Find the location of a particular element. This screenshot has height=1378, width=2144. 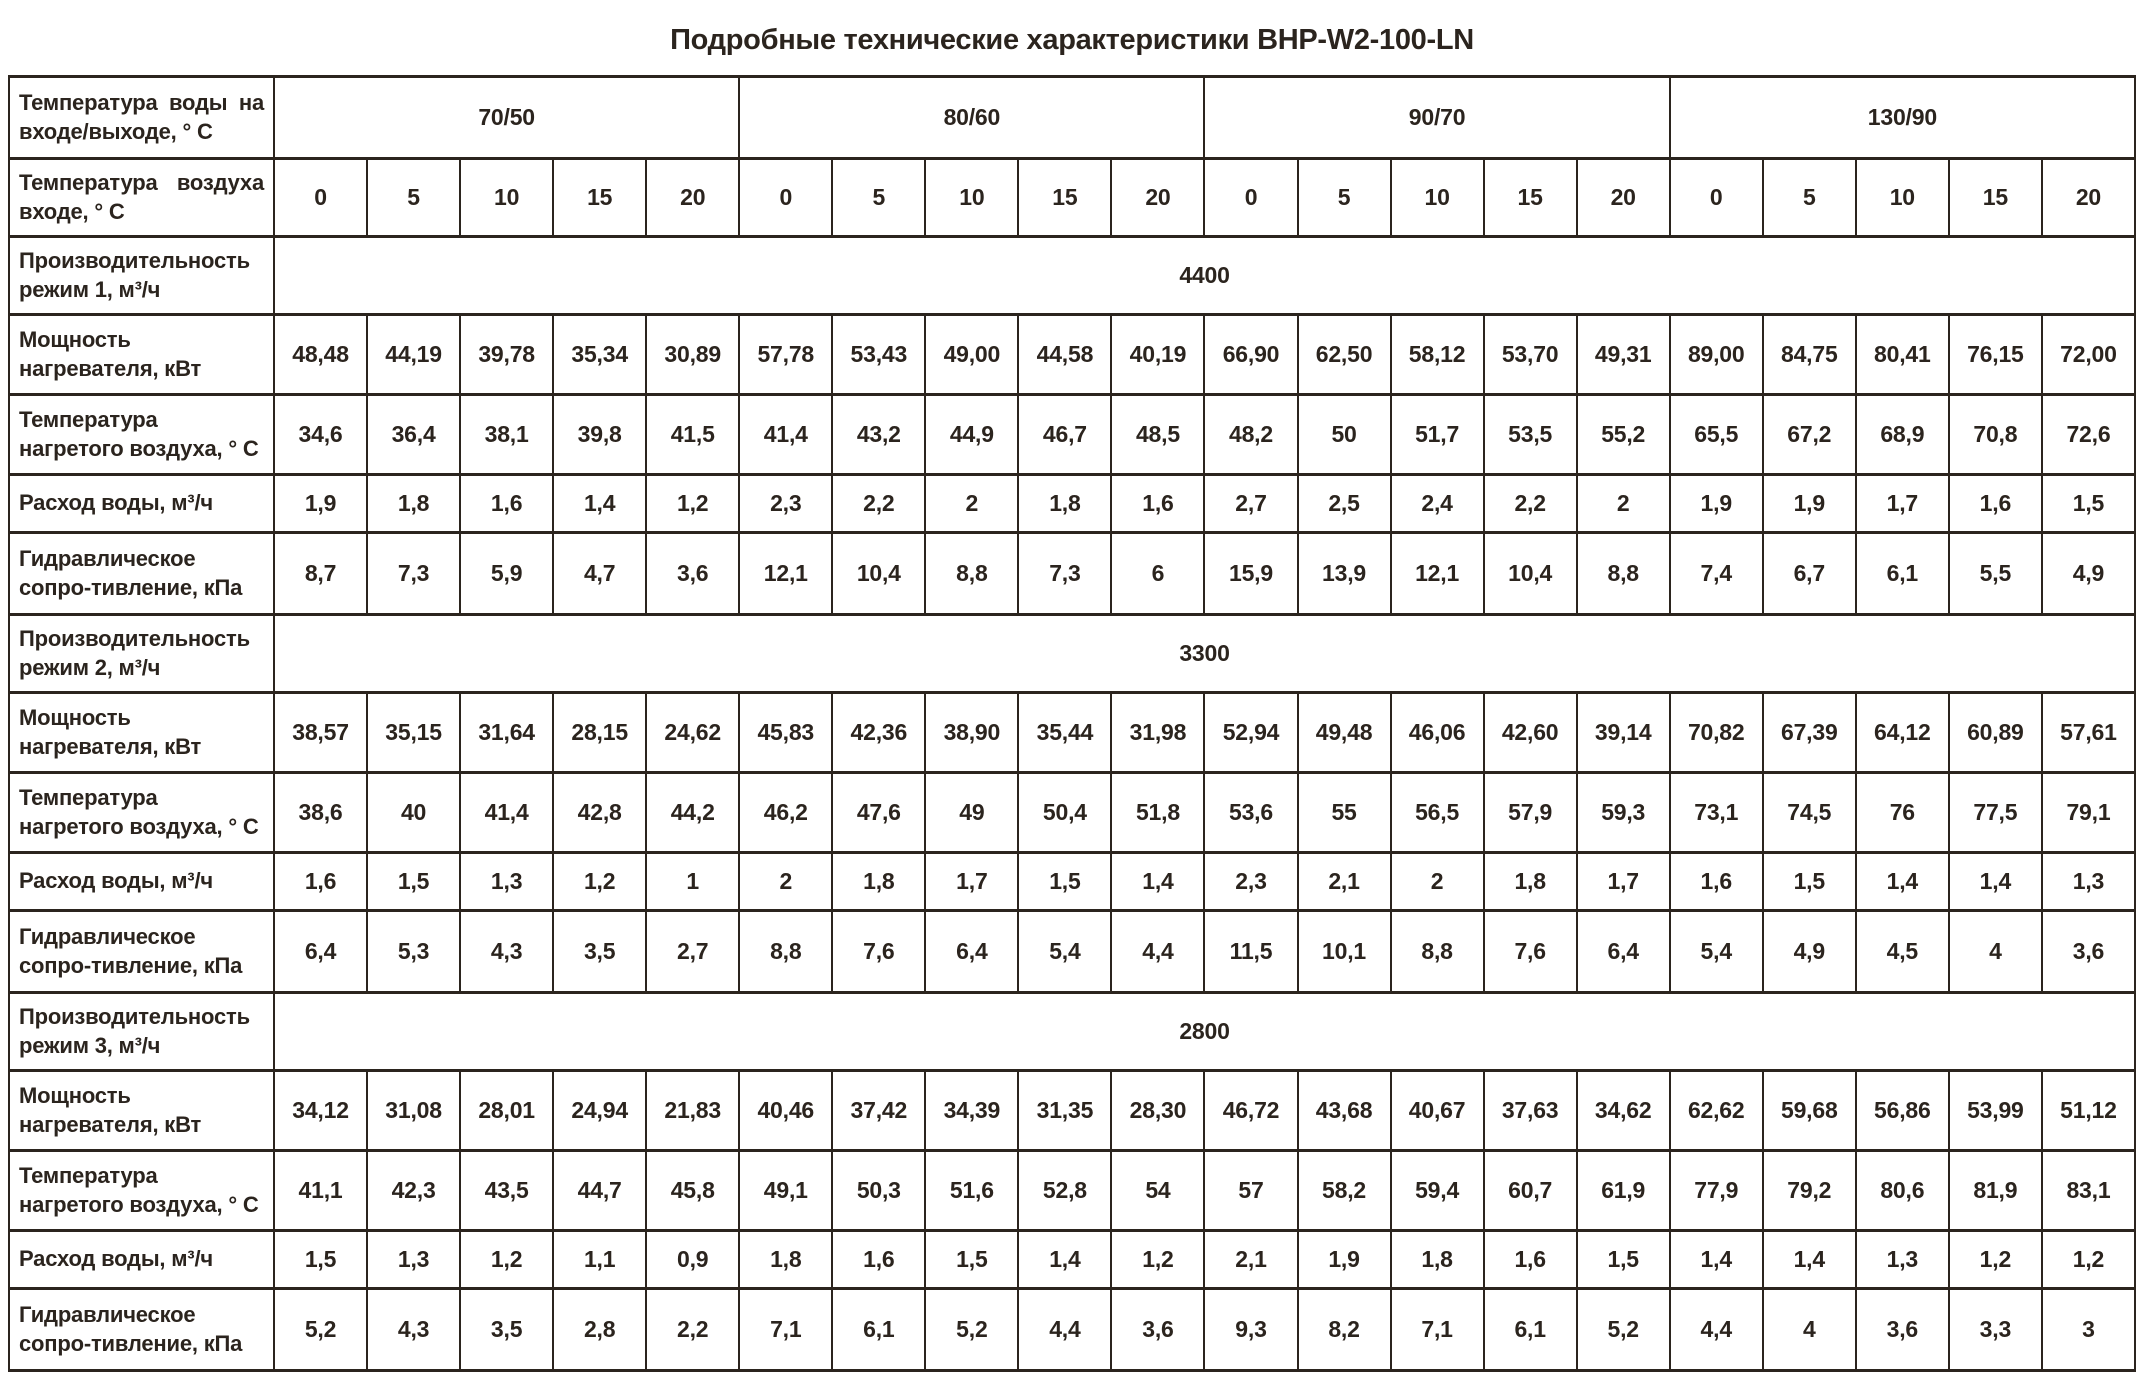

value-cell-water_flow: 1 is located at coordinates (693, 881).